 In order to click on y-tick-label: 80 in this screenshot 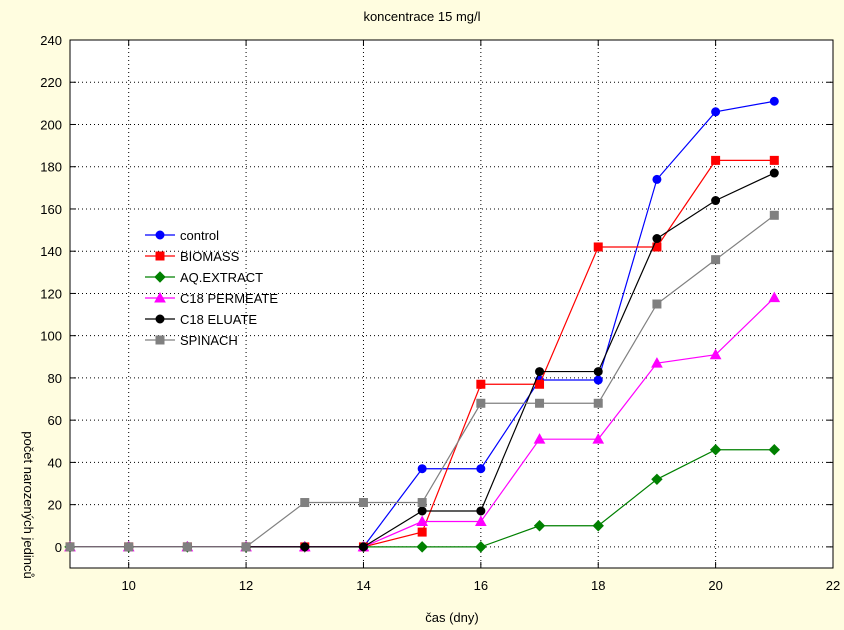, I will do `click(55, 378)`.